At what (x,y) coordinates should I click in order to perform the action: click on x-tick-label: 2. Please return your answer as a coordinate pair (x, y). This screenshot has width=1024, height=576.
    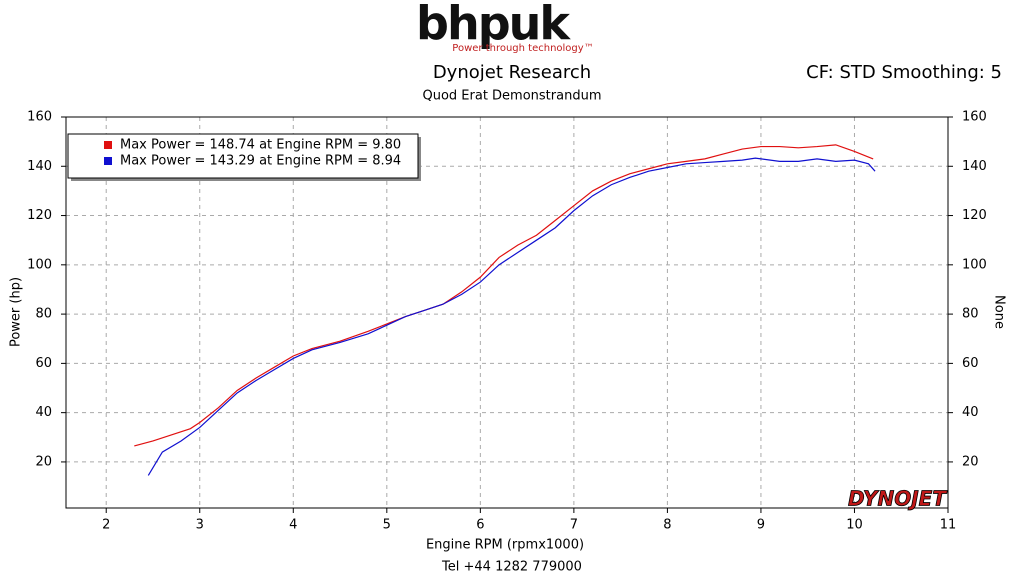
    Looking at the image, I should click on (106, 525).